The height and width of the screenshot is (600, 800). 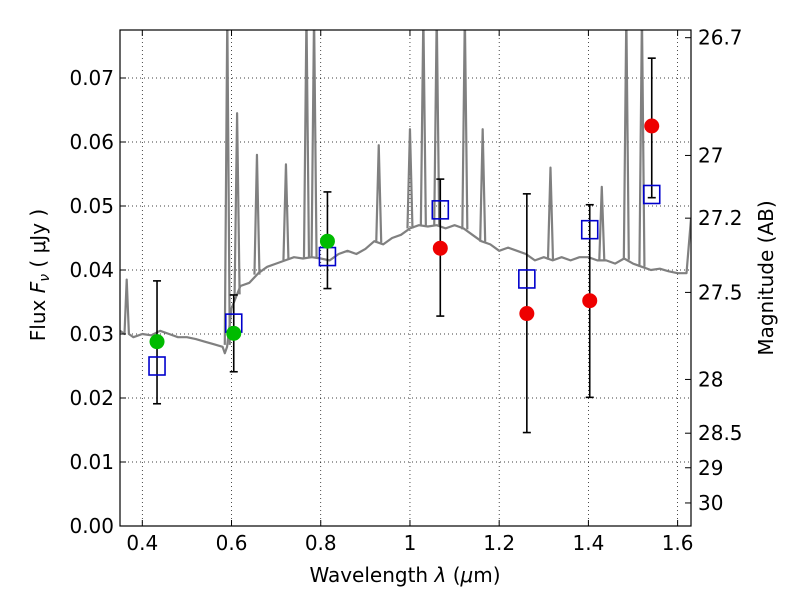 I want to click on right-tick-label-7: 30, so click(x=710, y=503).